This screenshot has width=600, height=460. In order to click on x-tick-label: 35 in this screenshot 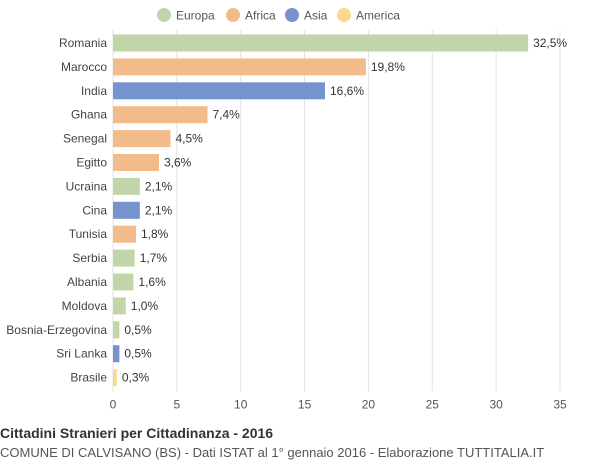, I will do `click(560, 405)`.